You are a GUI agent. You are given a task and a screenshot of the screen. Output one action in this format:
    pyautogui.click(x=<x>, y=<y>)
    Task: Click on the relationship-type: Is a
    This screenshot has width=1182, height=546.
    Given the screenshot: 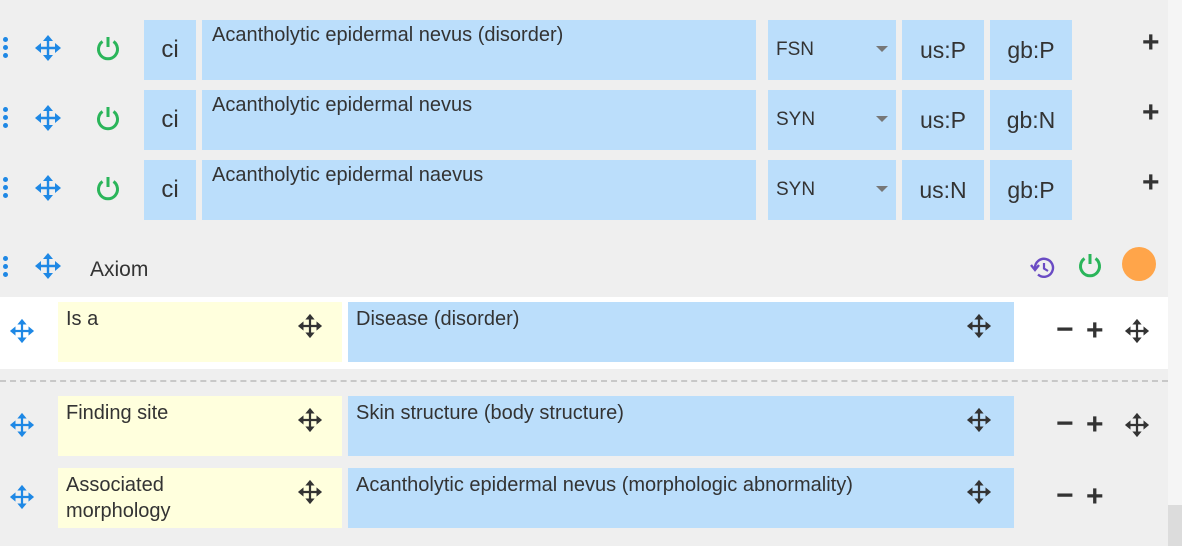 What is the action you would take?
    pyautogui.click(x=200, y=332)
    